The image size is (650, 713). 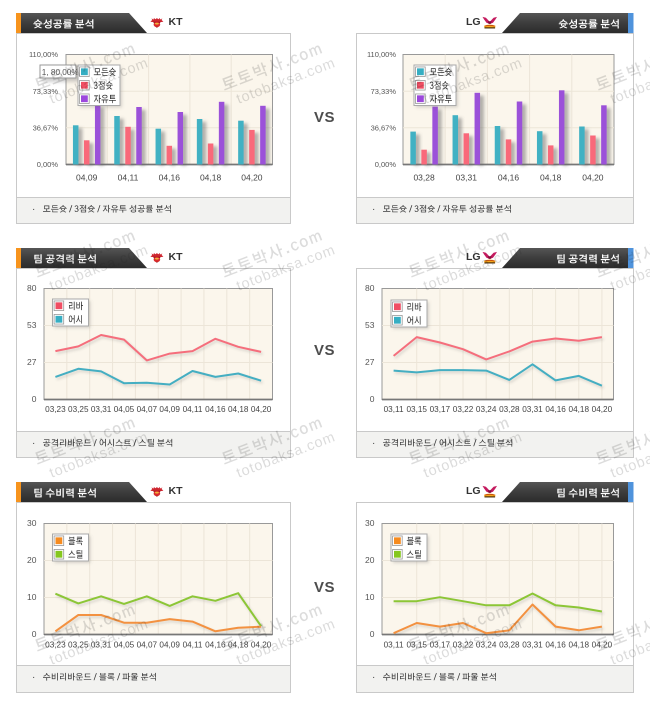 I want to click on svg-text: 1, 80,00%, so click(x=60, y=72).